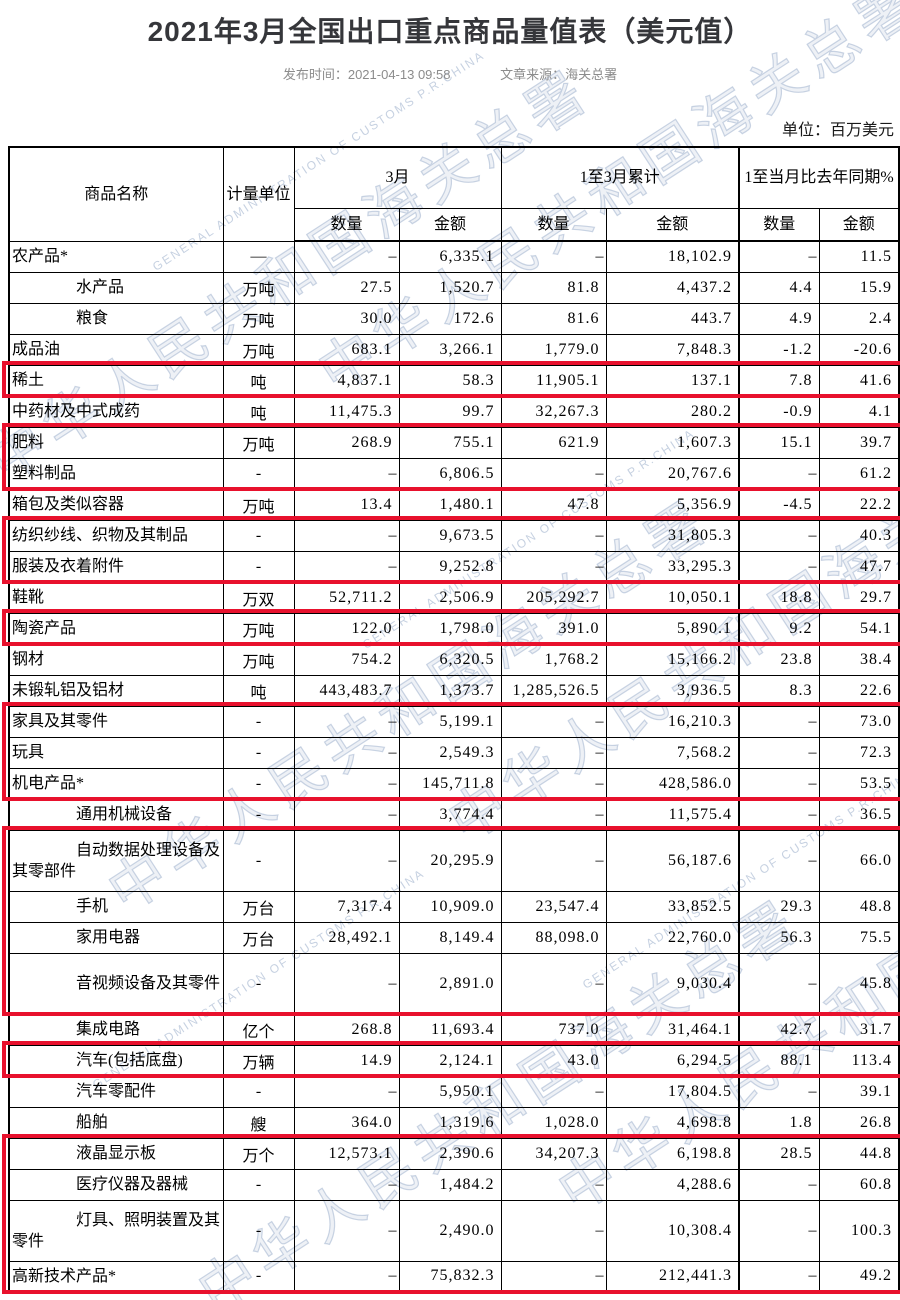 The height and width of the screenshot is (1300, 900). Describe the element at coordinates (450, 937) in the screenshot. I see `march-amt-cell: 8,149.4` at that location.